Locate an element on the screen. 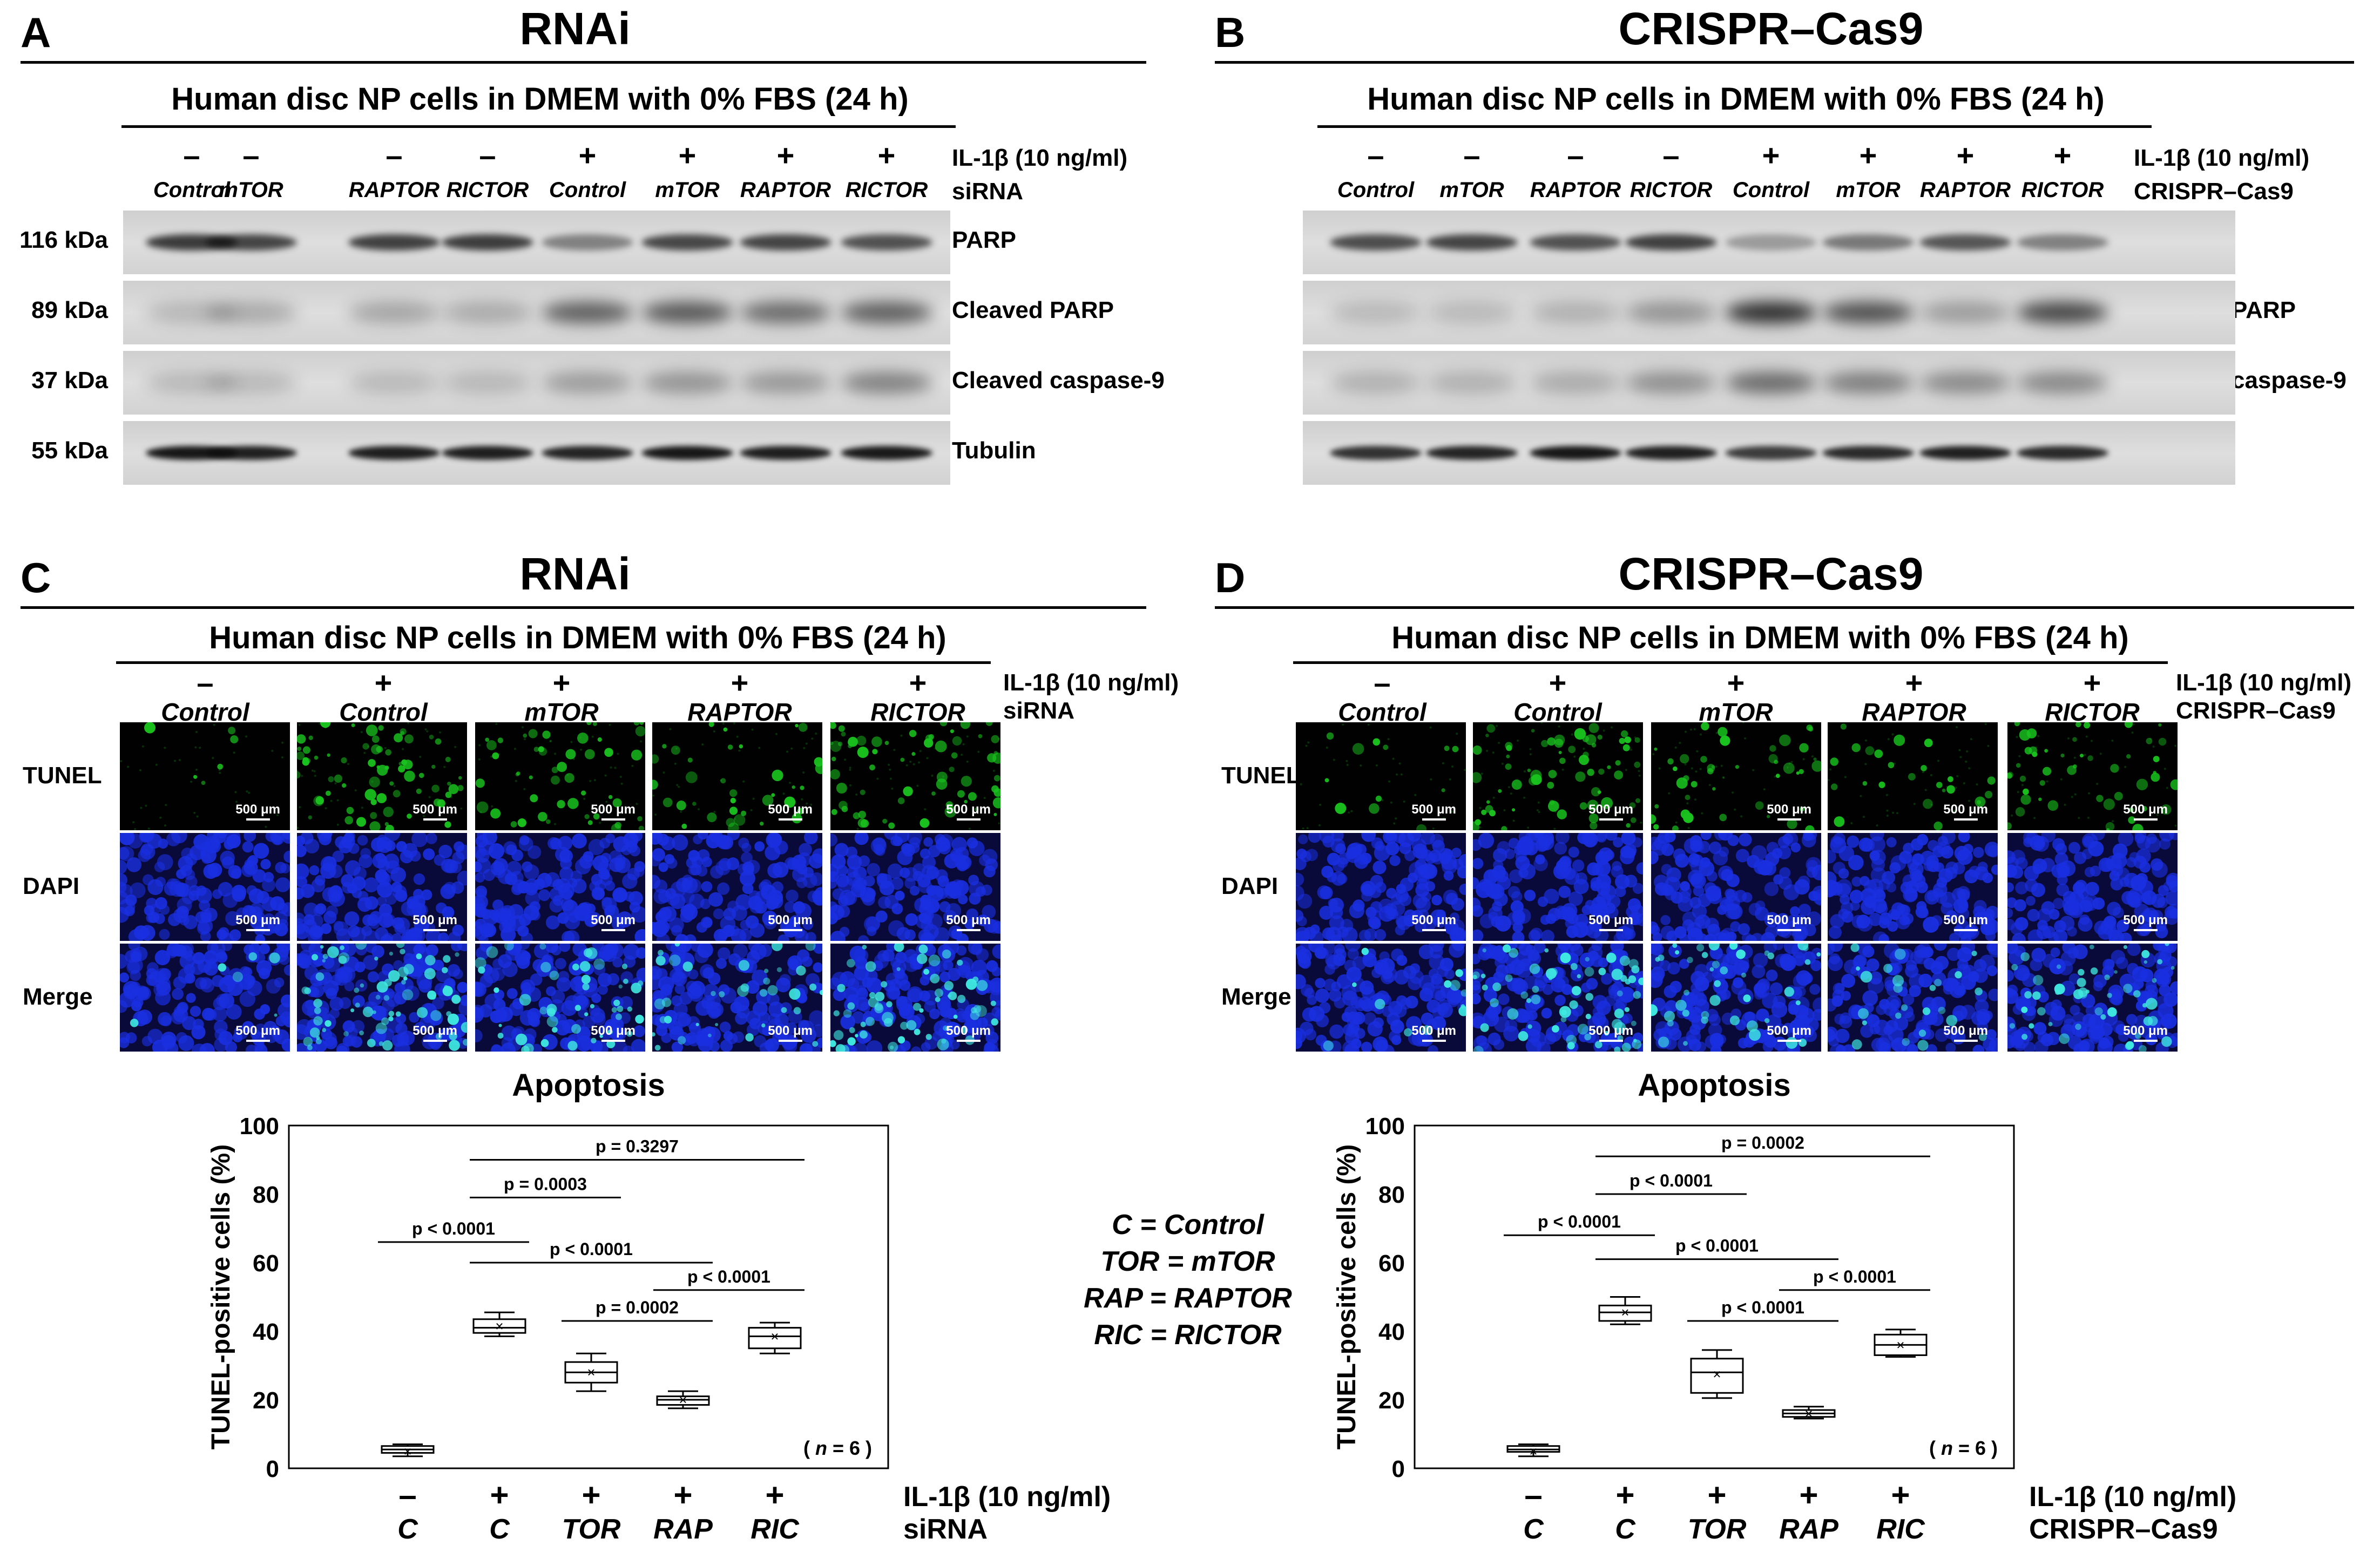  plot-frame is located at coordinates (1714, 1296).